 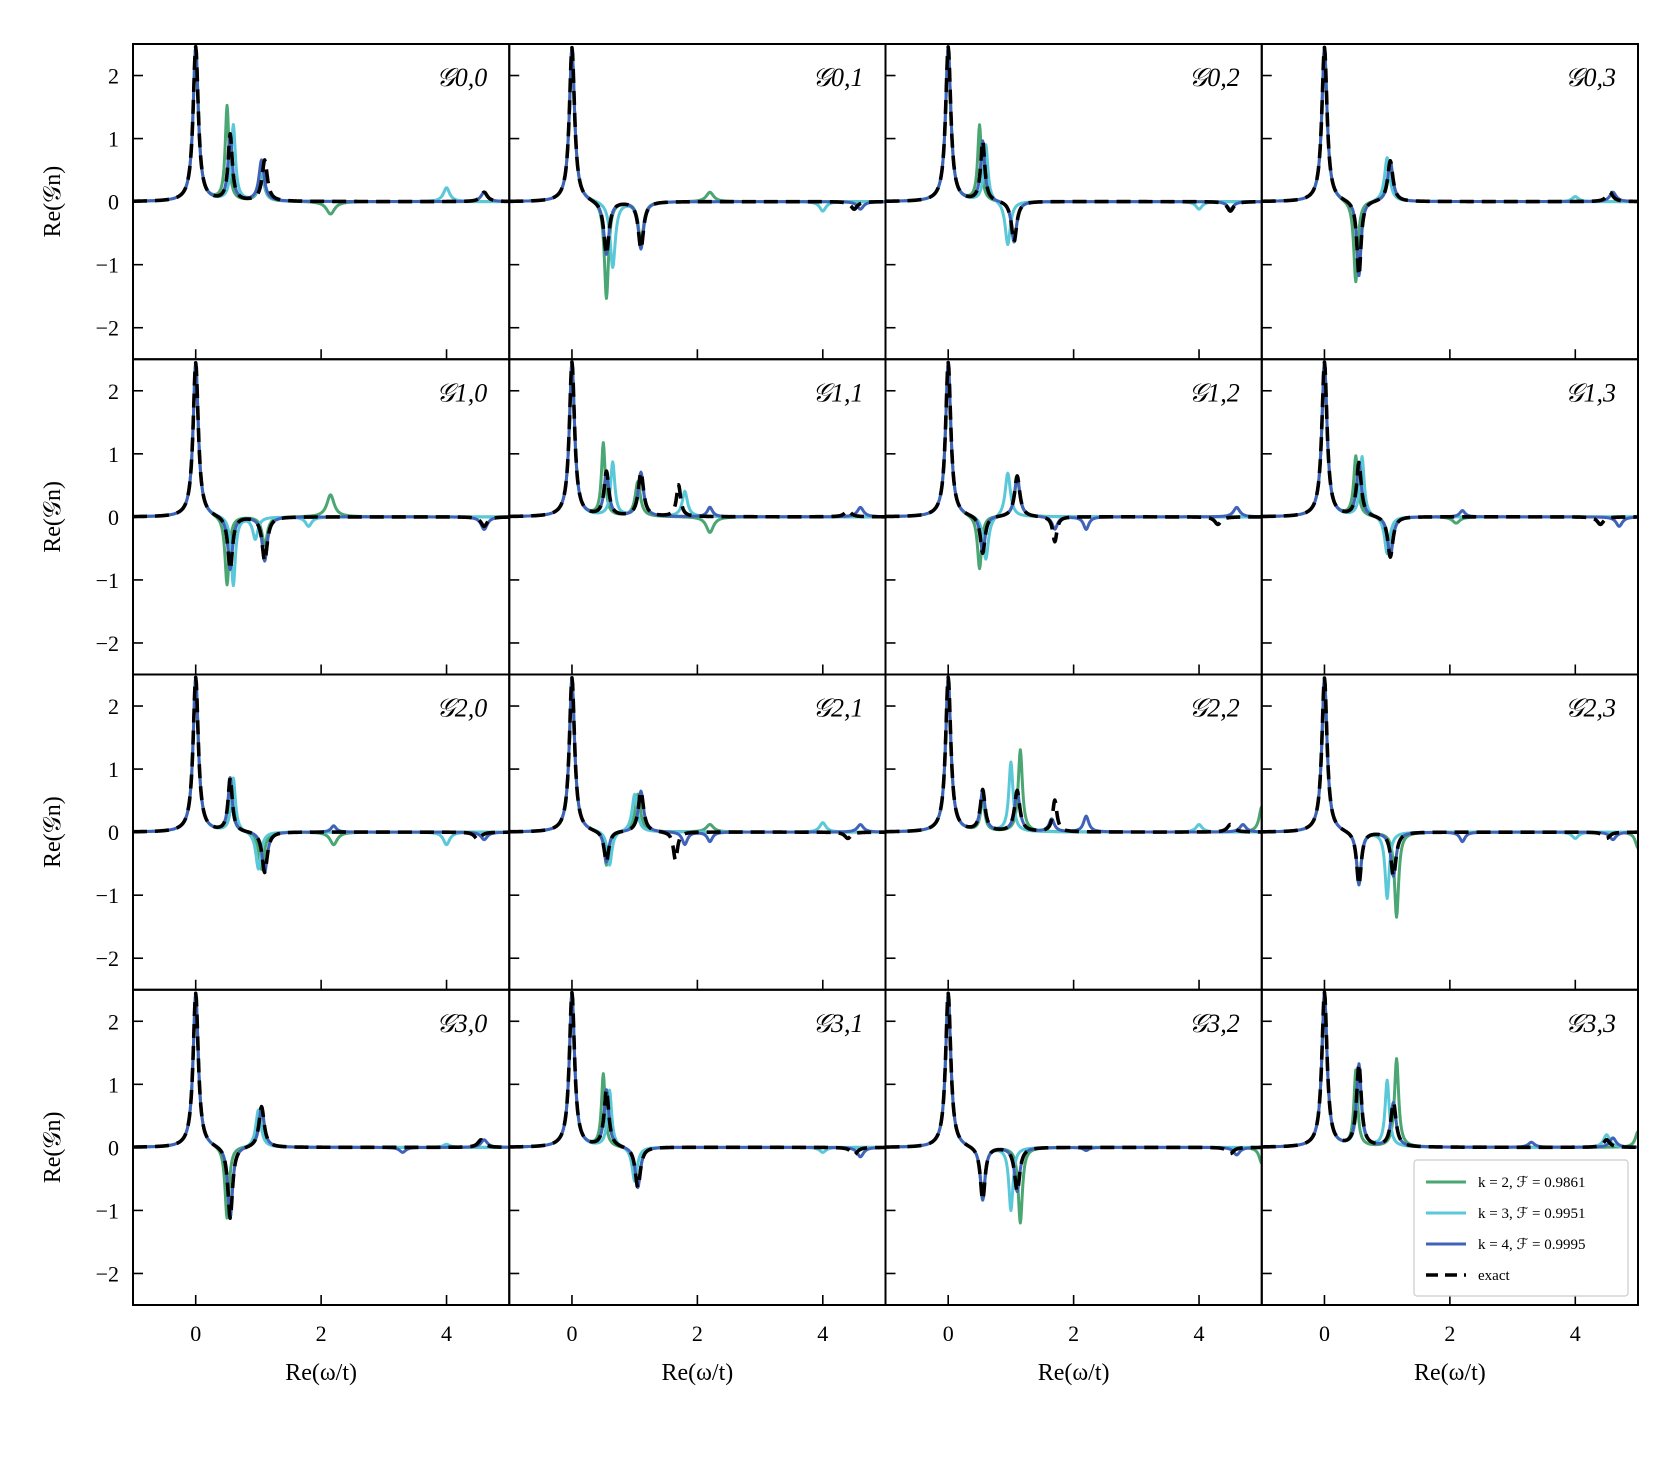 I want to click on panel-title: 𝒢3,3, so click(x=1590, y=1023).